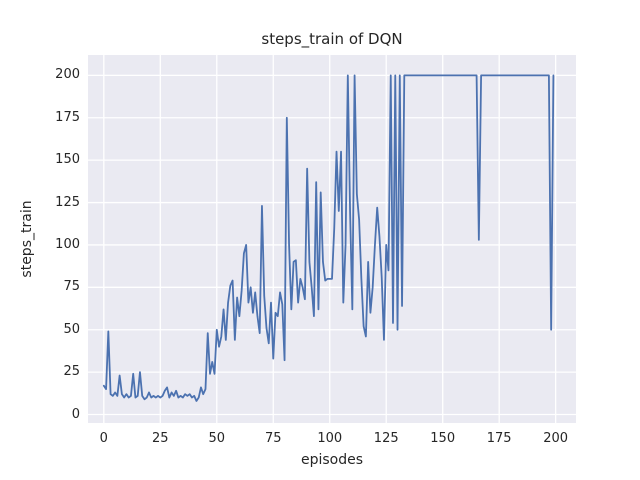  I want to click on y-tick-label: 50, so click(71, 329).